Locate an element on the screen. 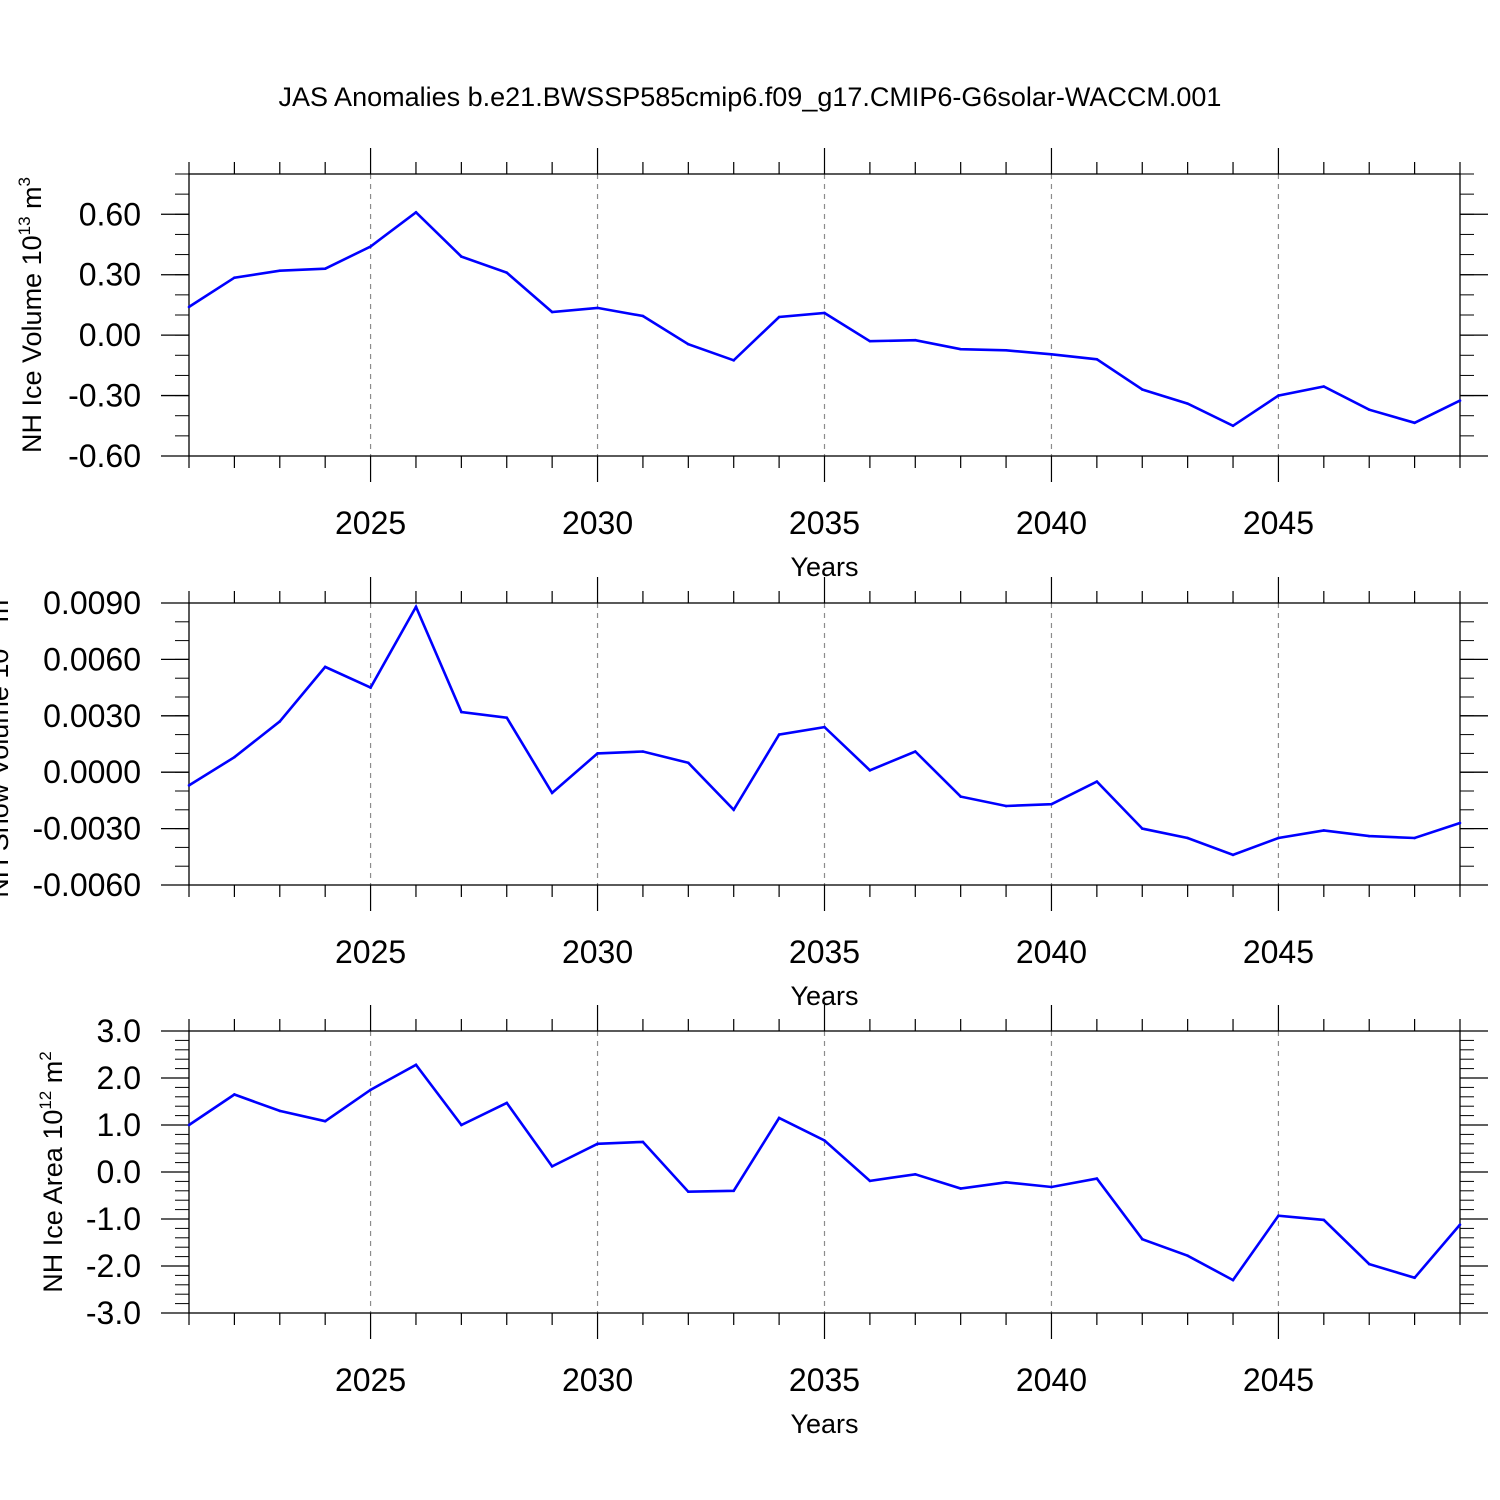 The image size is (1500, 1500). y-tick-label: 0.0000 is located at coordinates (92, 772).